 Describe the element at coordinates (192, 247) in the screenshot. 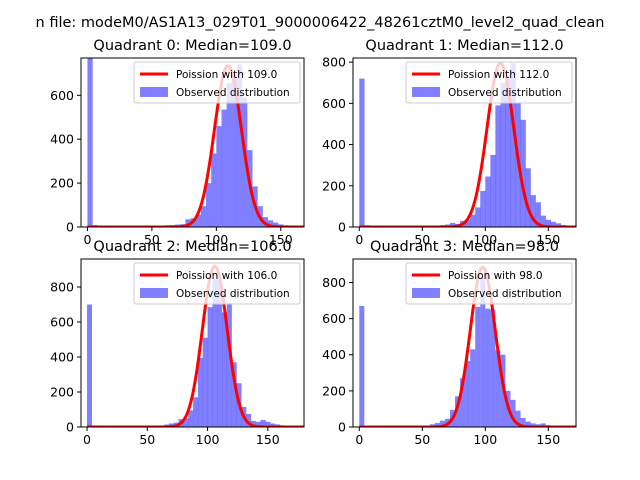

I see `subplot-title: Quadrant 2: Median=106.0` at that location.